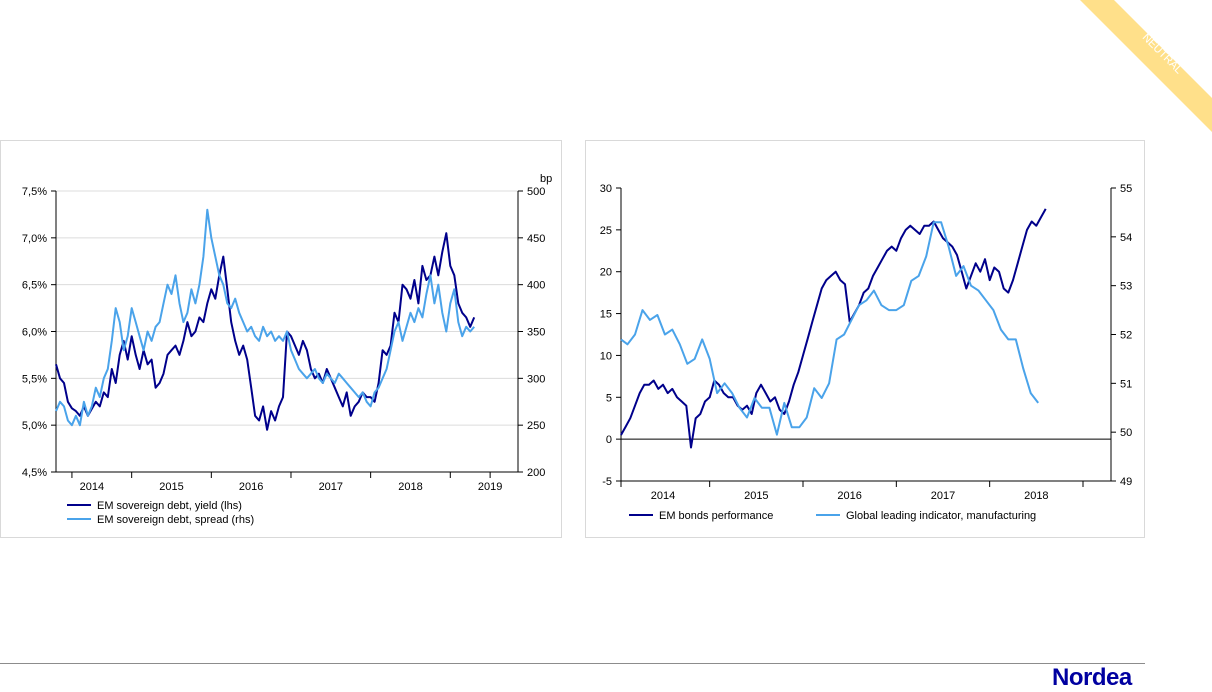 This screenshot has height=692, width=1212. I want to click on x-tick-label: 2019, so click(490, 487).